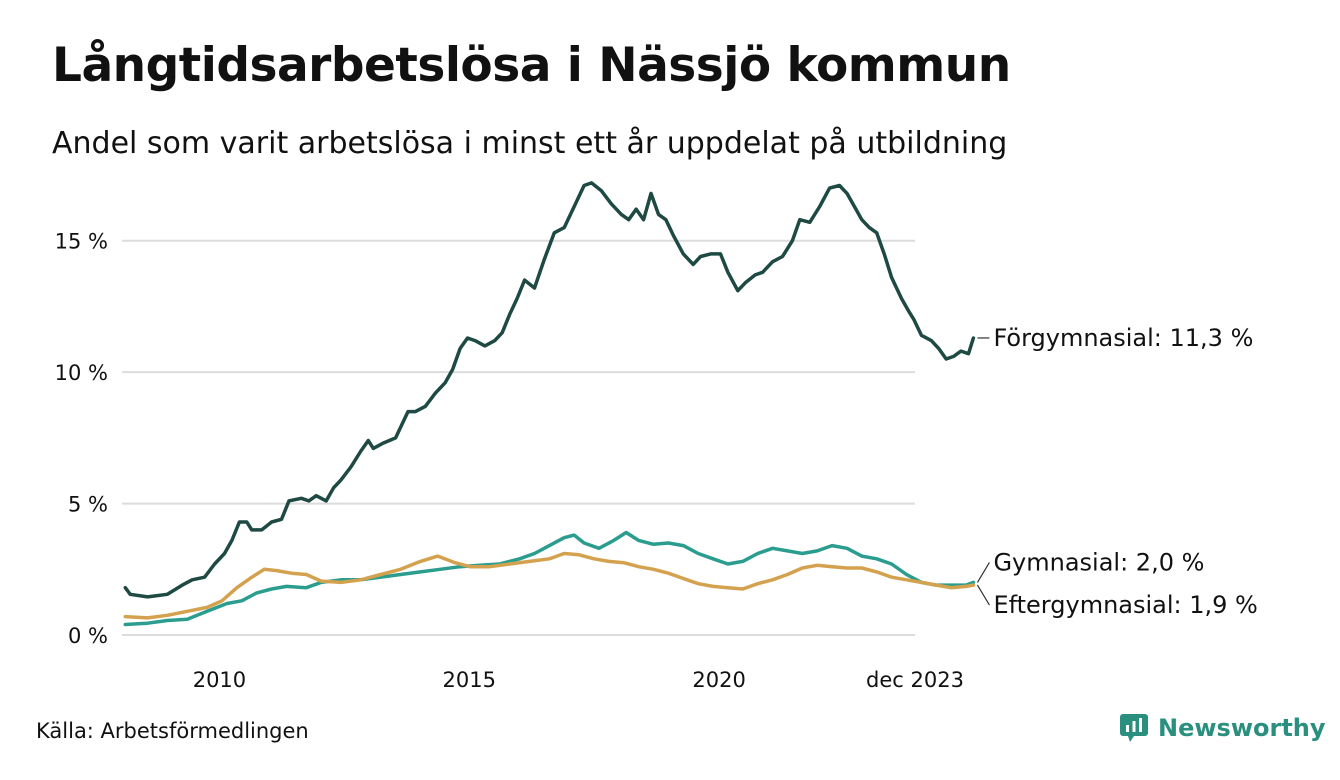 The height and width of the screenshot is (780, 1340). I want to click on source-note: Källa: Arbetsförmedlingen, so click(172, 731).